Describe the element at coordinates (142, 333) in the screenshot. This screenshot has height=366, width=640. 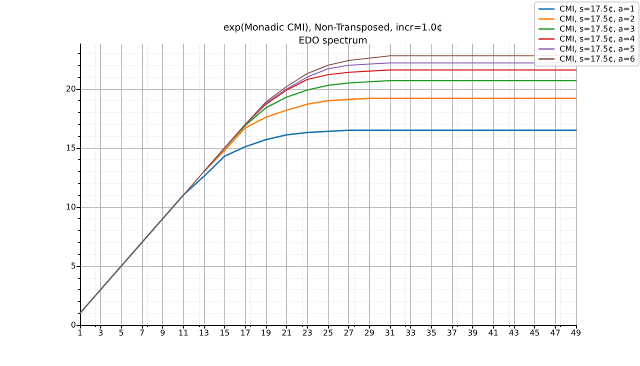
I see `x-tick-label: 7` at that location.